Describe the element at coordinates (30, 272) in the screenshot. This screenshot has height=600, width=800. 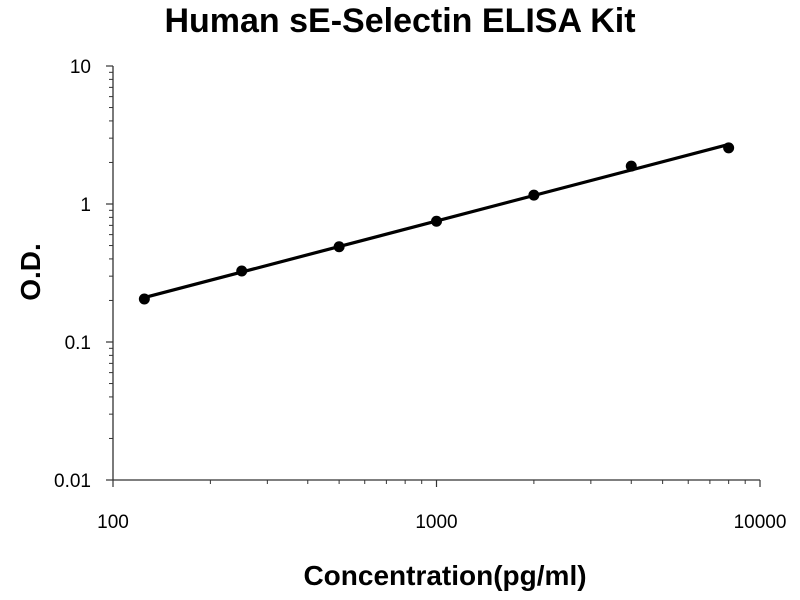
I see `y-axis-label: O.D.` at that location.